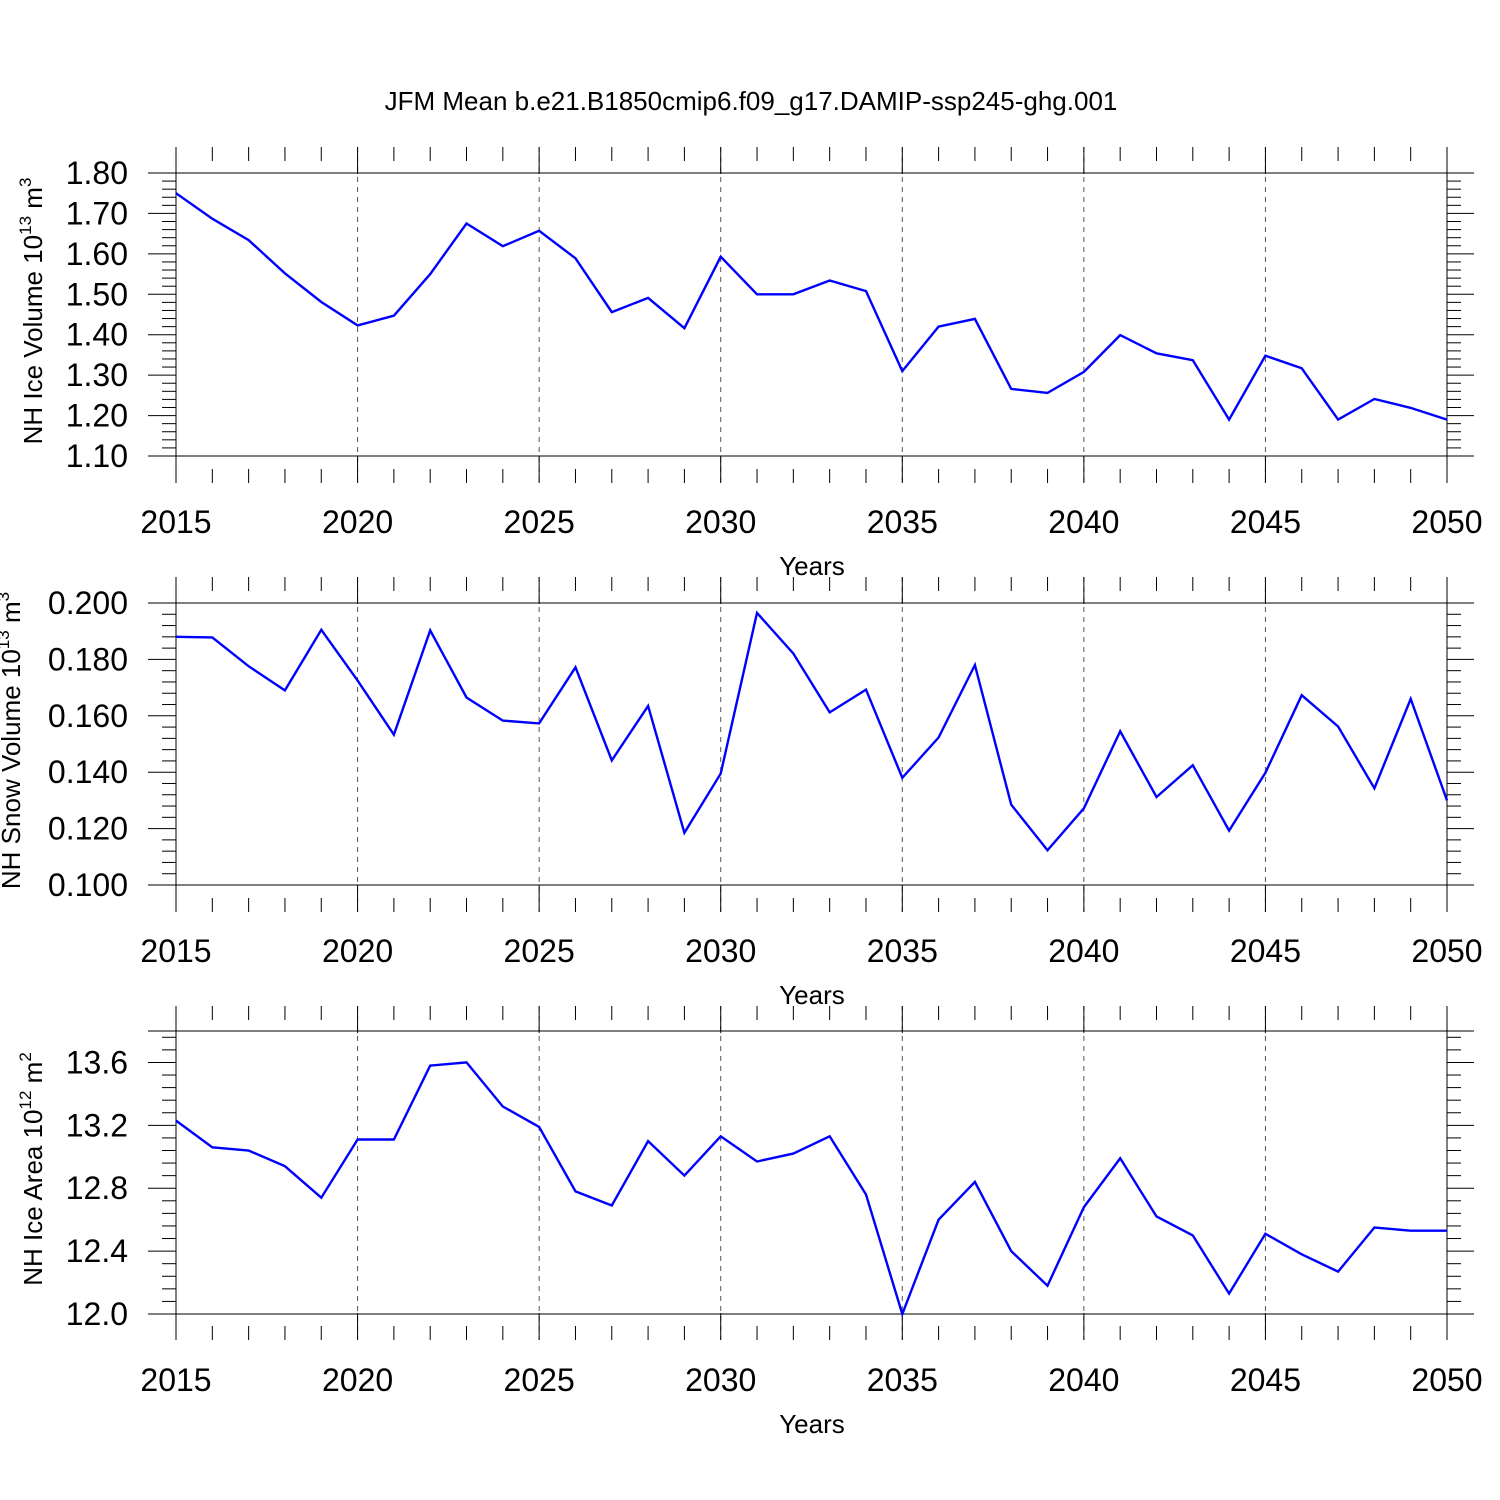 This screenshot has height=1500, width=1500. Describe the element at coordinates (88, 772) in the screenshot. I see `y-tick-label: 0.140` at that location.